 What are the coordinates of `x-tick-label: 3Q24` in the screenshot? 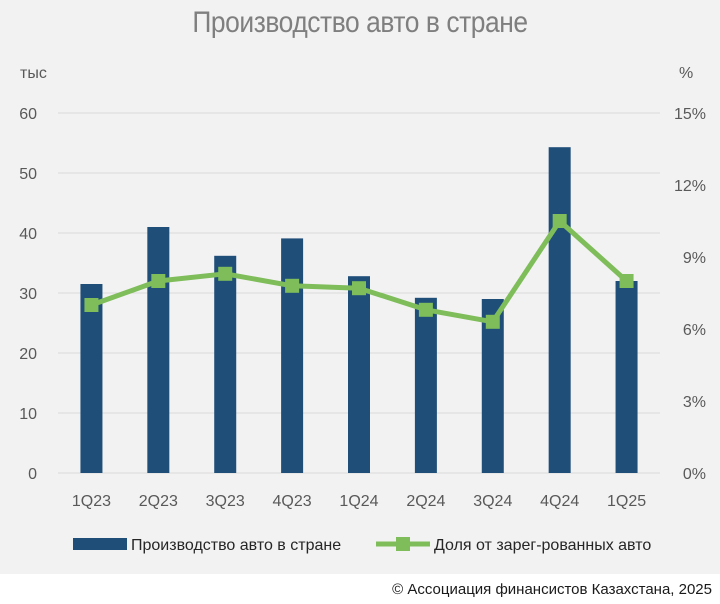 It's located at (492, 501).